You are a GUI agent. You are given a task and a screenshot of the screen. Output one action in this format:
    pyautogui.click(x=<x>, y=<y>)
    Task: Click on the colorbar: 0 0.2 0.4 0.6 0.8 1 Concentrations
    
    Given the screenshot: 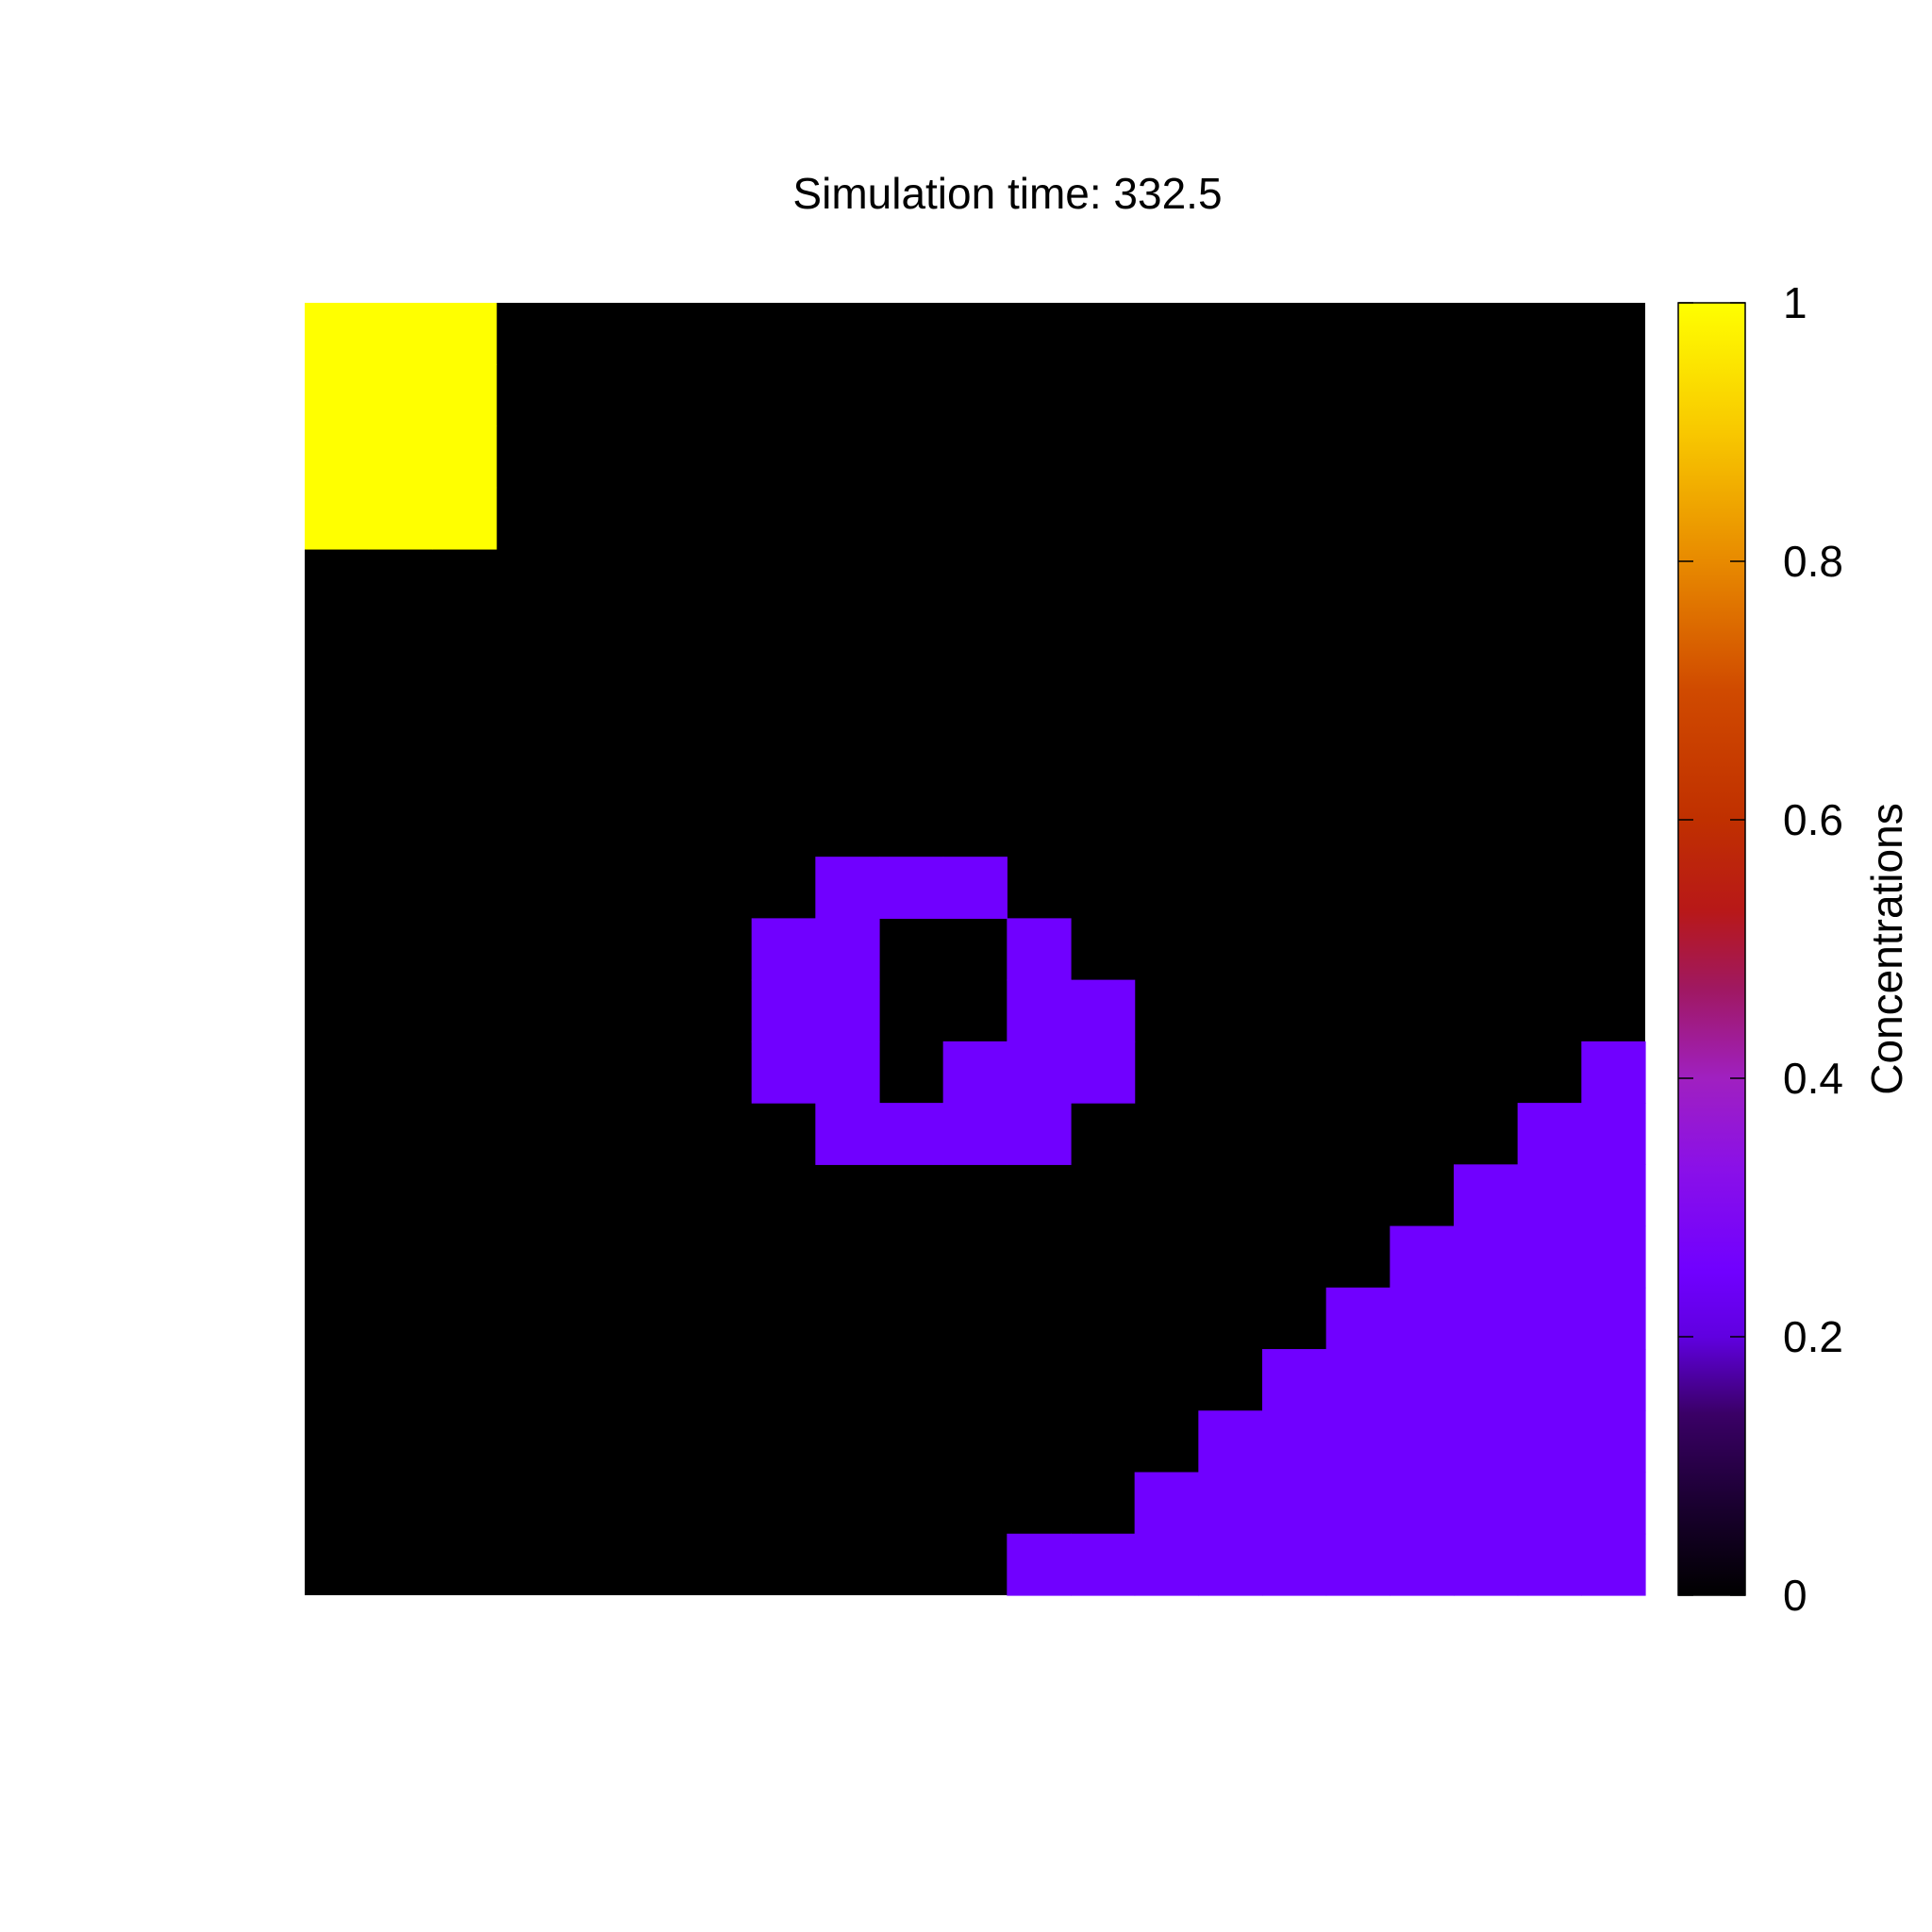 What is the action you would take?
    pyautogui.click(x=1794, y=949)
    